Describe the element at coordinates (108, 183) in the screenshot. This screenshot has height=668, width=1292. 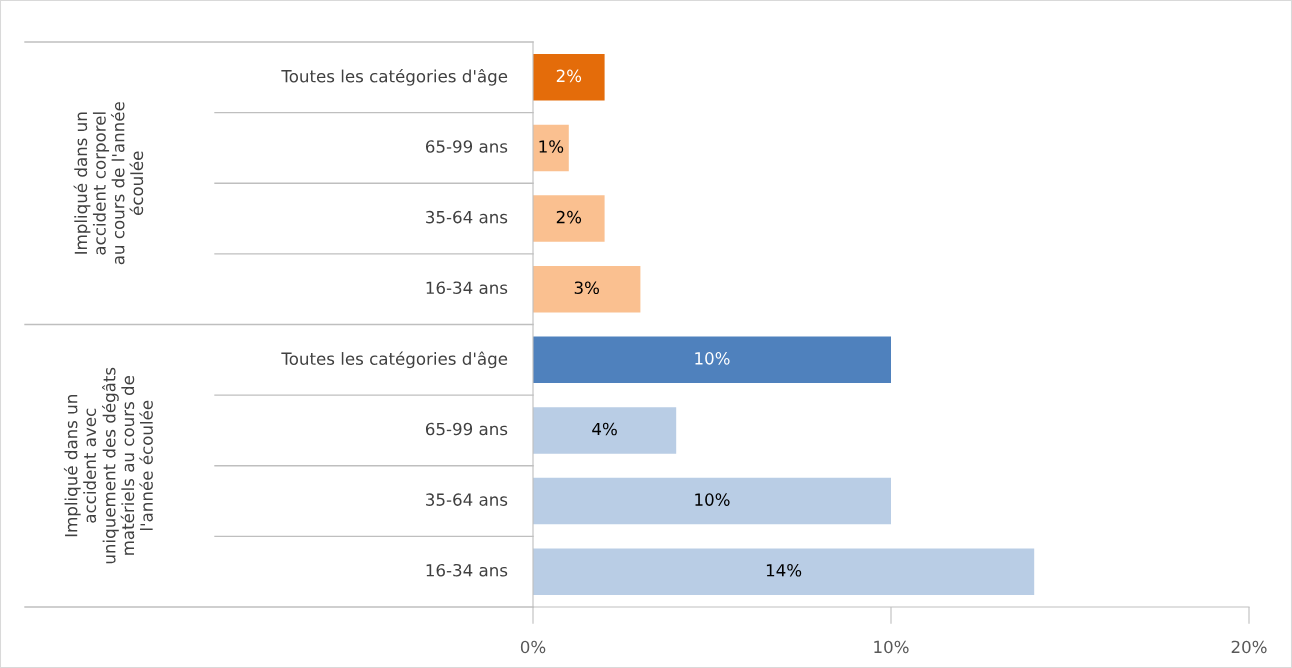
I see `text: Impliqué dans un accident corporel au cours de l'année écoulée` at that location.